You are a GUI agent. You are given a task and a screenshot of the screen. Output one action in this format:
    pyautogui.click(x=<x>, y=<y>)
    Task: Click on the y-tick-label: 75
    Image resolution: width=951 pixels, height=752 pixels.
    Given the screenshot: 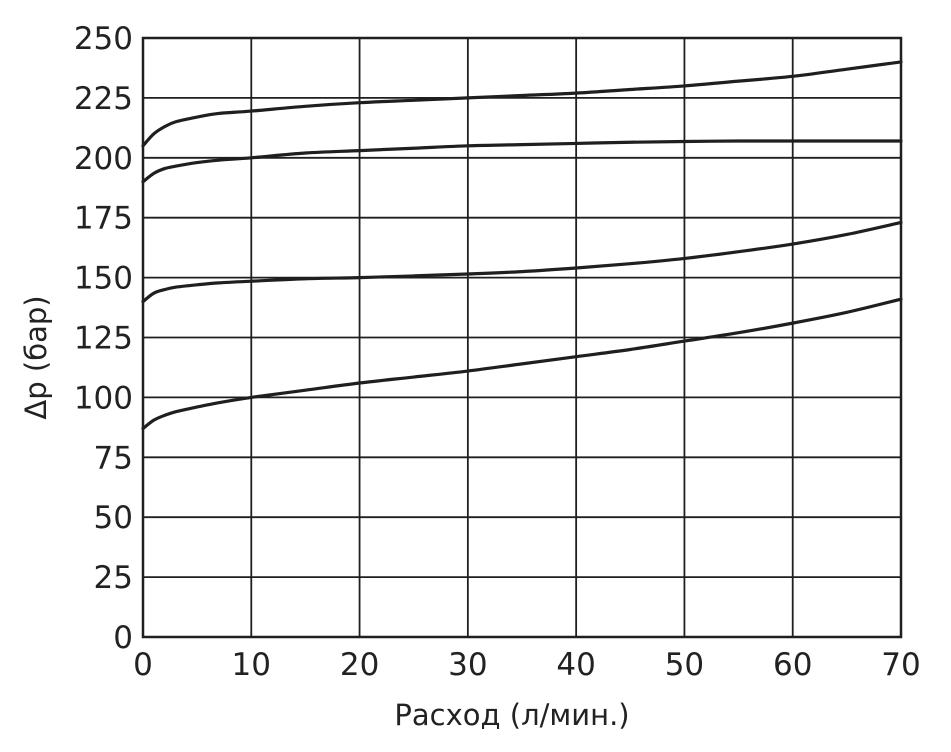 What is the action you would take?
    pyautogui.click(x=113, y=458)
    